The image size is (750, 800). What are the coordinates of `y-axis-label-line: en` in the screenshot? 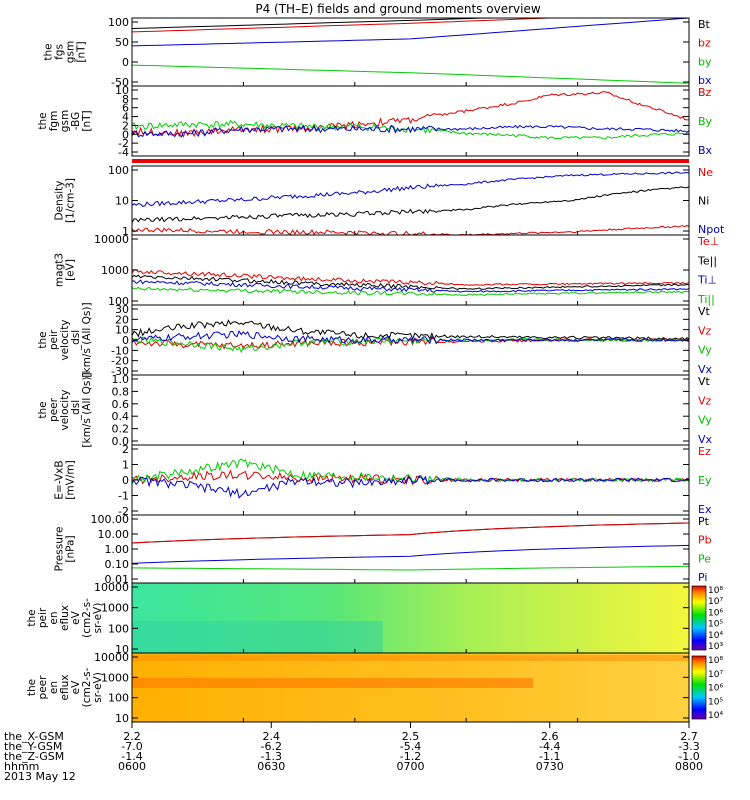 It's located at (54, 687).